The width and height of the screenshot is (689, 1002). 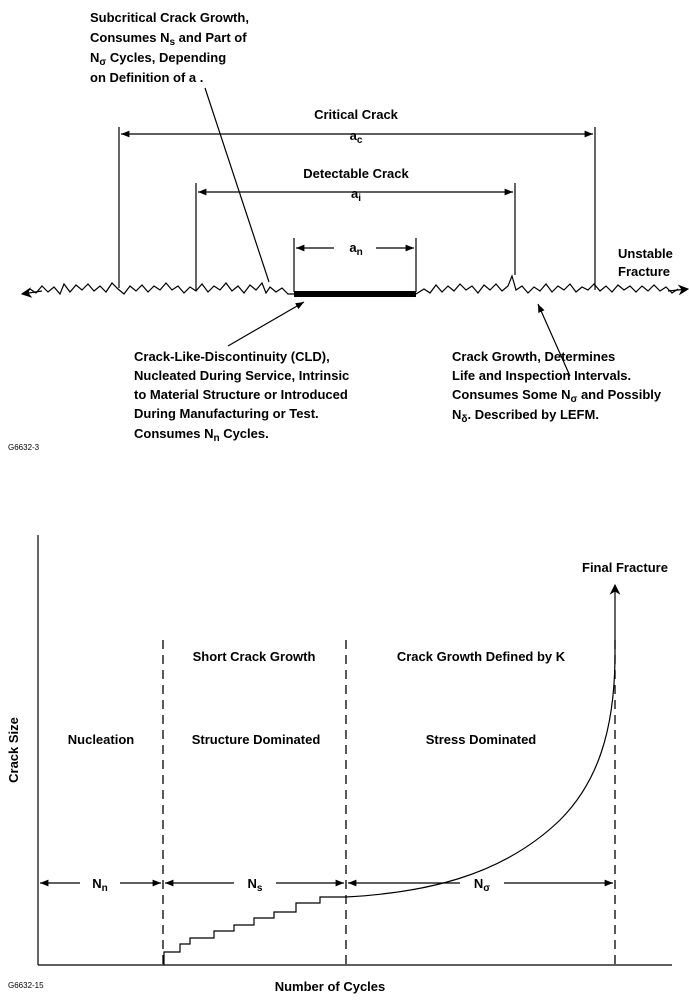 I want to click on cld-pointer, so click(x=266, y=324).